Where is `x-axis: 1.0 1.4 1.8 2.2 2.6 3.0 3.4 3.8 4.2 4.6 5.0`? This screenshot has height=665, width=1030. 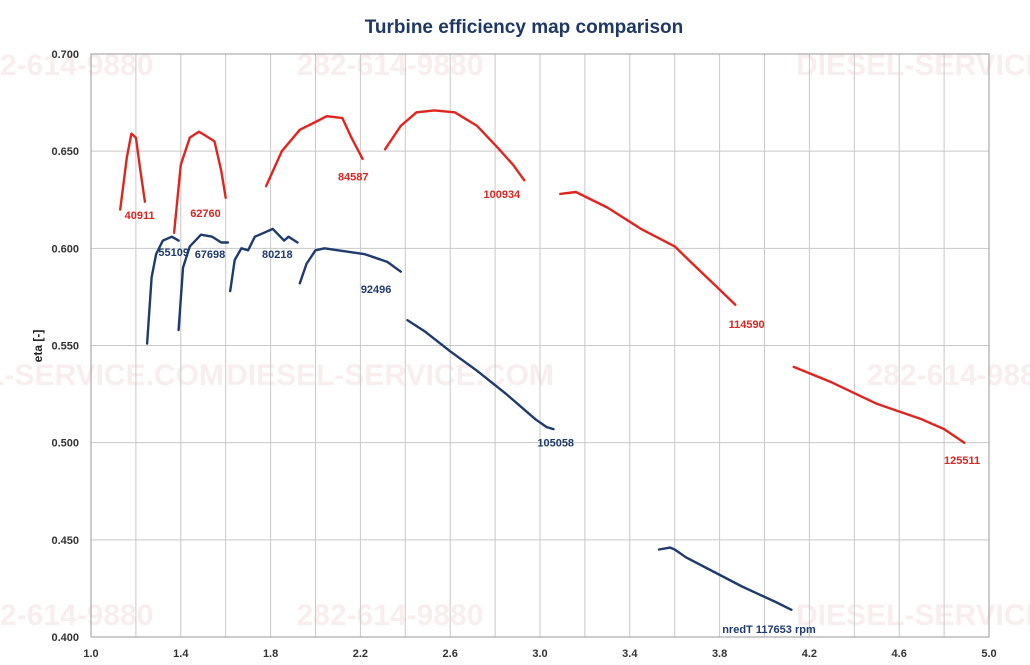
x-axis: 1.0 1.4 1.8 2.2 2.6 3.0 3.4 3.8 4.2 4.6 5.0 is located at coordinates (539, 654).